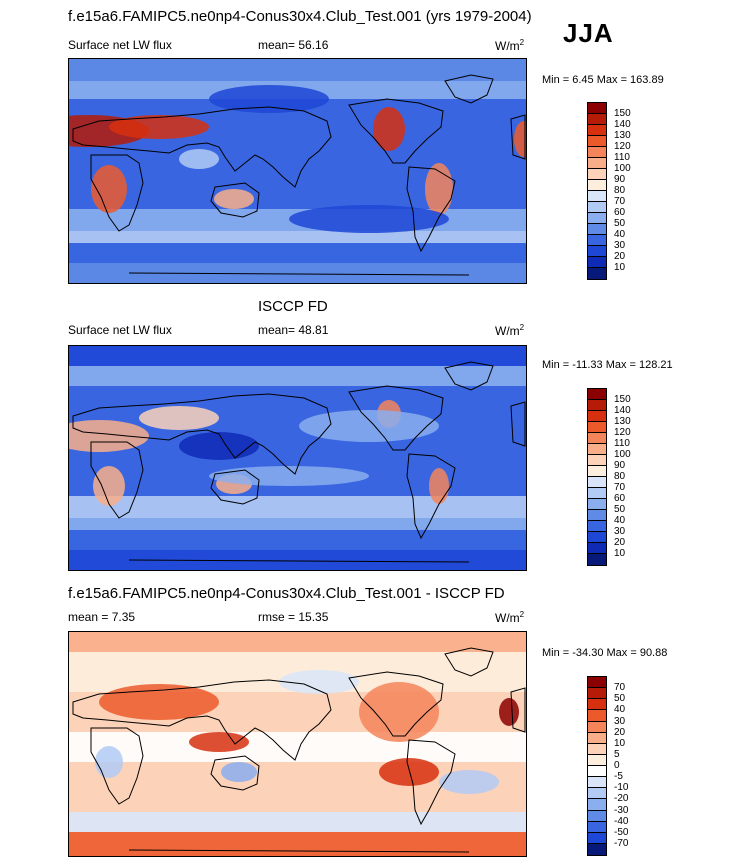 The width and height of the screenshot is (733, 866). Describe the element at coordinates (607, 365) in the screenshot. I see `panel2-minmax: Min = -11.33 Max = 128.21` at that location.